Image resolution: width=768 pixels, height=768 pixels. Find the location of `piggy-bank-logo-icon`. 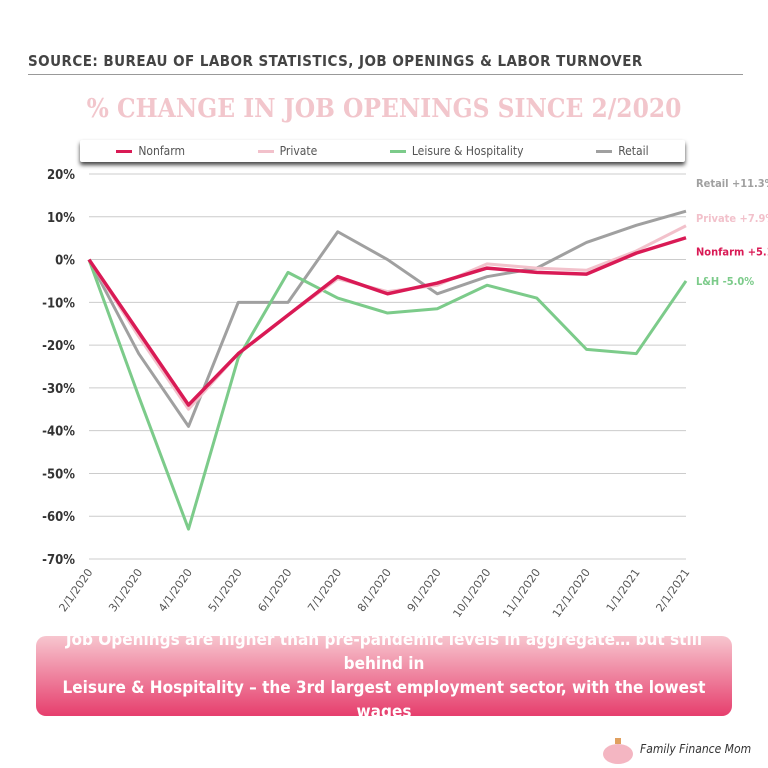

piggy-bank-logo-icon is located at coordinates (618, 751).